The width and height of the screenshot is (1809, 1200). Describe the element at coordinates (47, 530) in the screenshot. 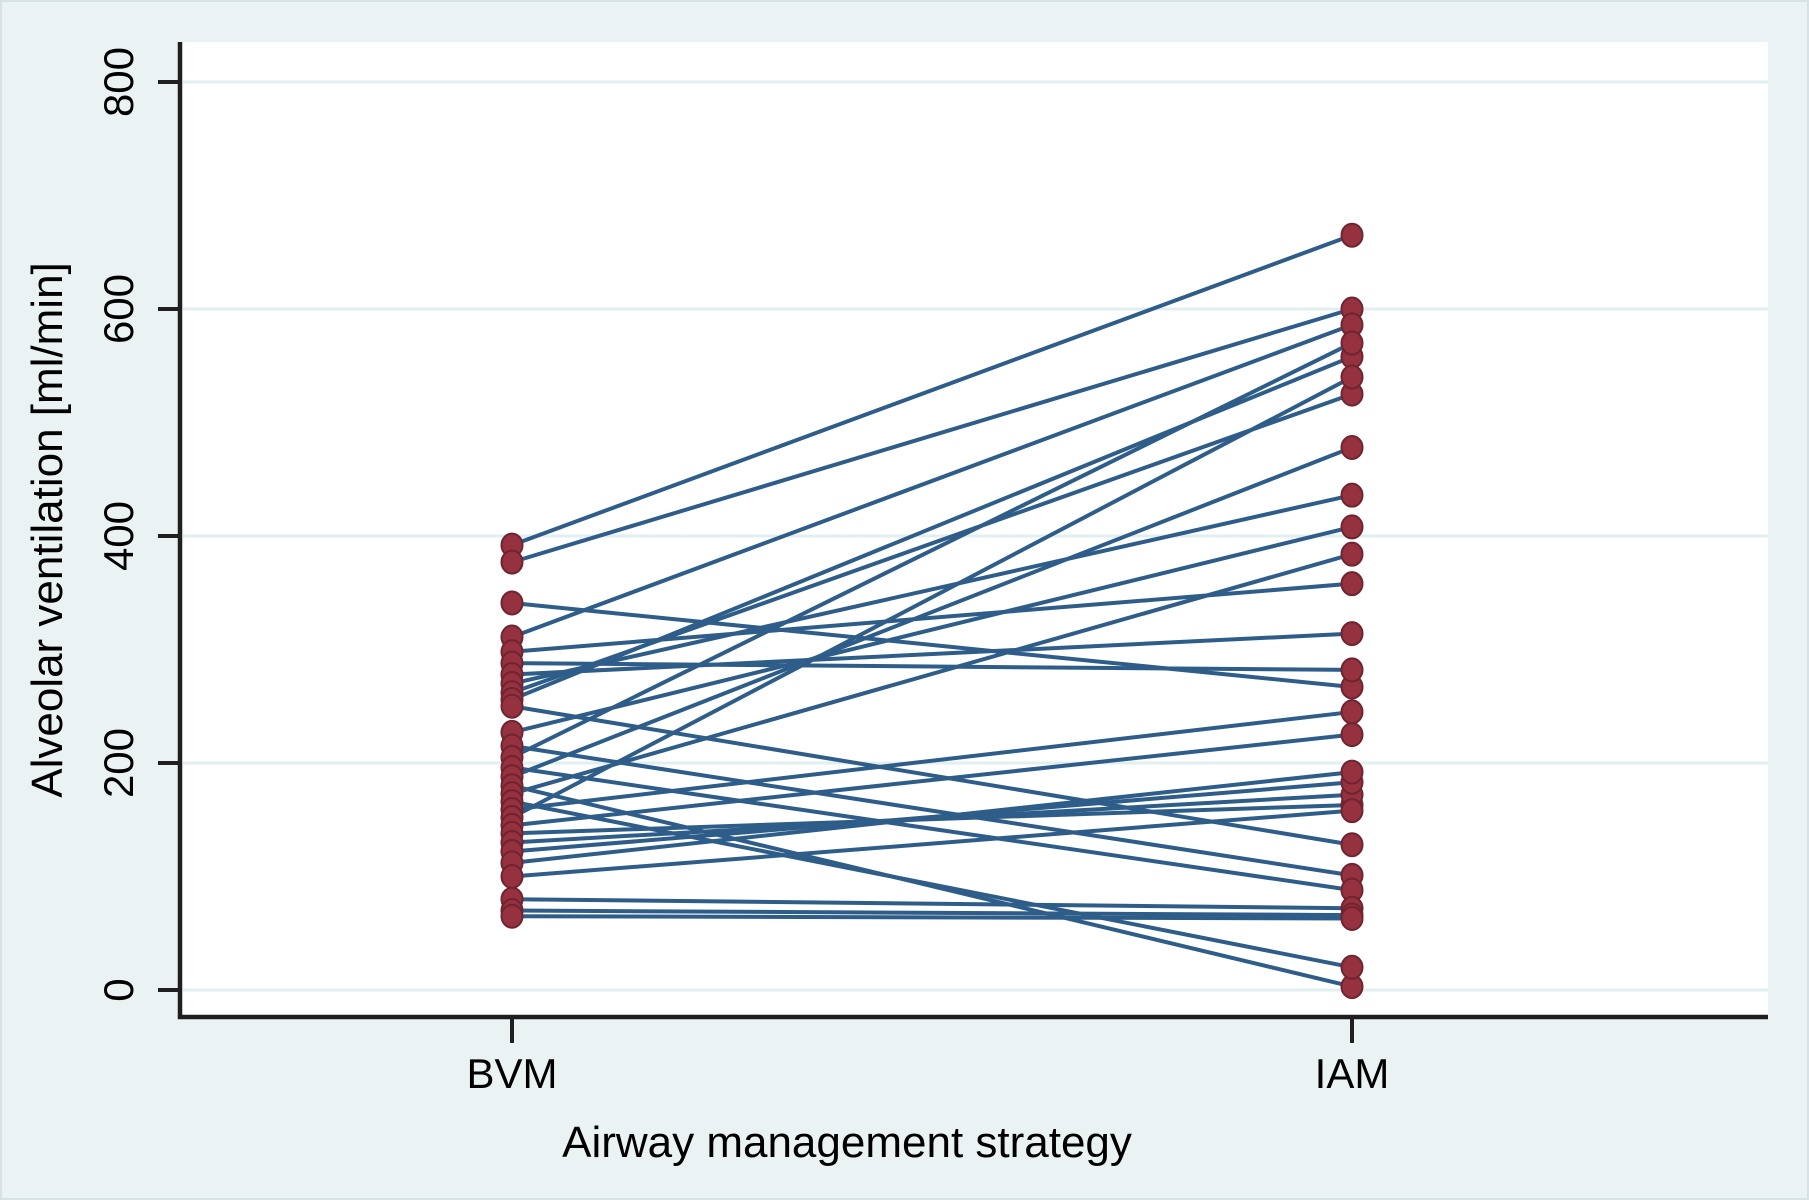

I see `y-axis-title: Alveolar ventilation [ml/min]` at that location.